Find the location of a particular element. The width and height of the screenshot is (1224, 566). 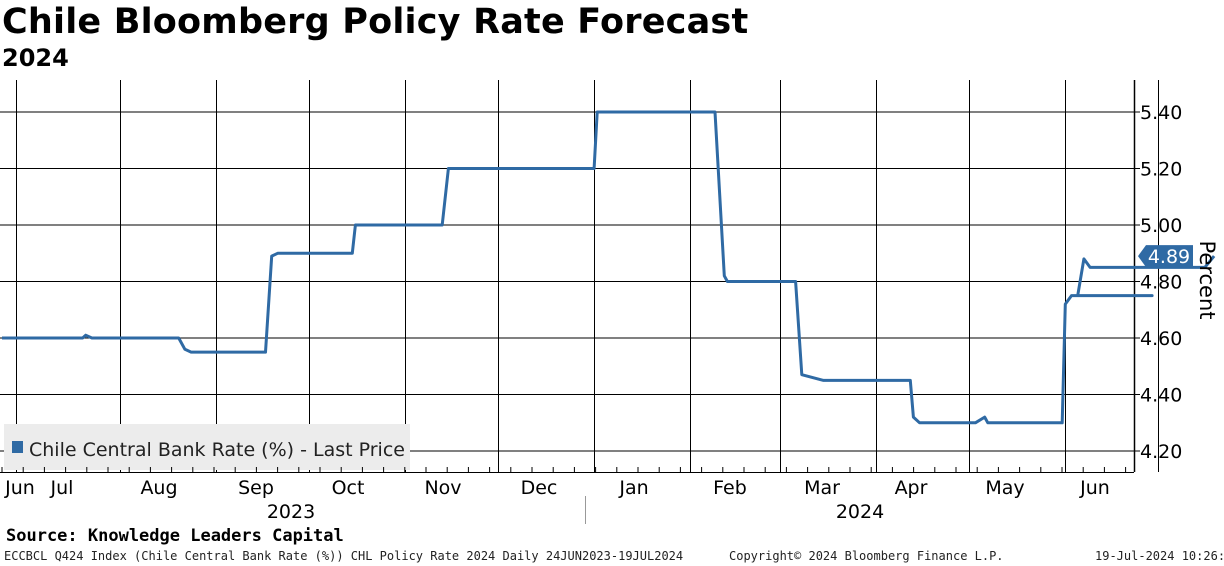

x-tick-label: Jan is located at coordinates (633, 488).